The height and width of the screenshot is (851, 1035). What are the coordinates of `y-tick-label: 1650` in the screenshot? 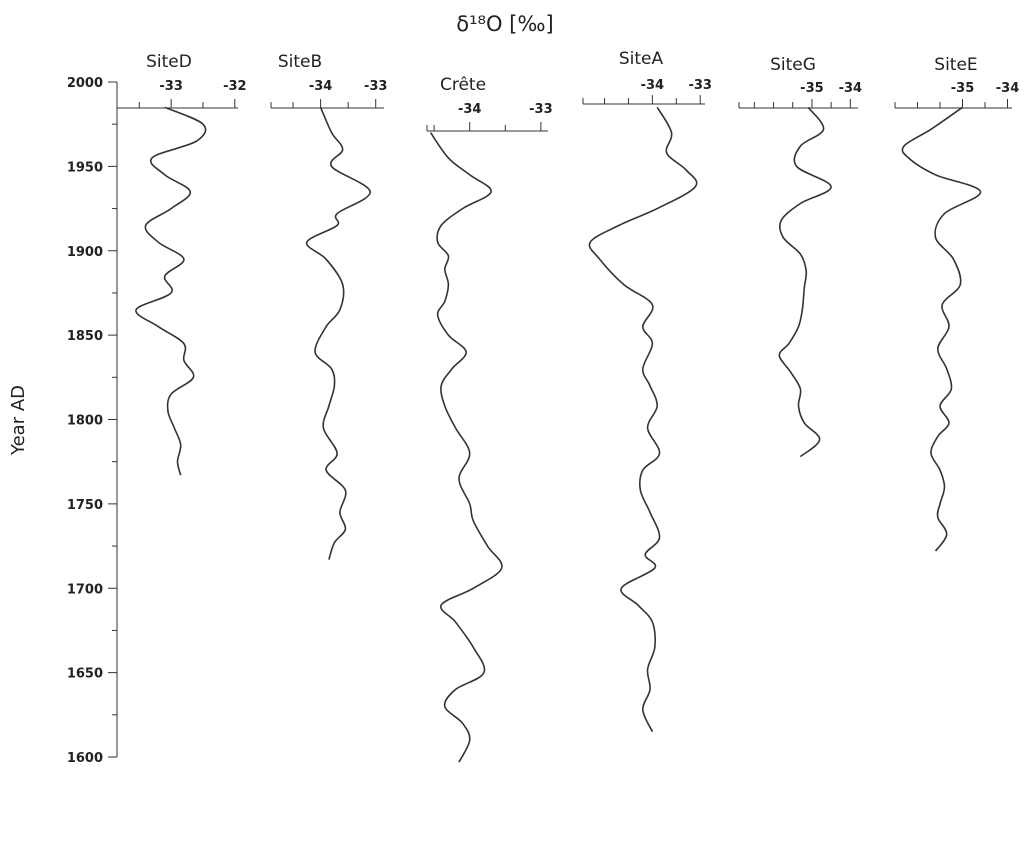 It's located at (85, 674).